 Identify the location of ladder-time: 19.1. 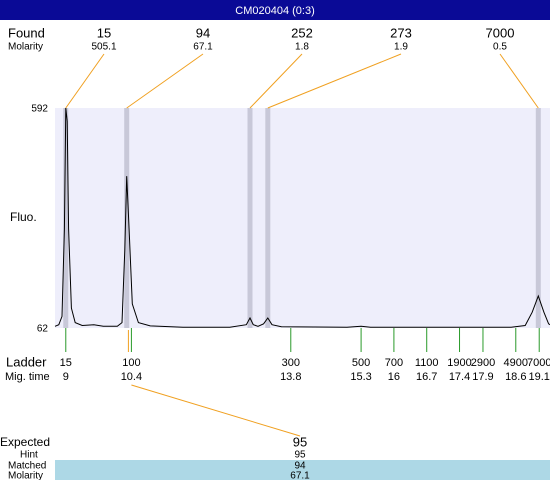
(539, 377).